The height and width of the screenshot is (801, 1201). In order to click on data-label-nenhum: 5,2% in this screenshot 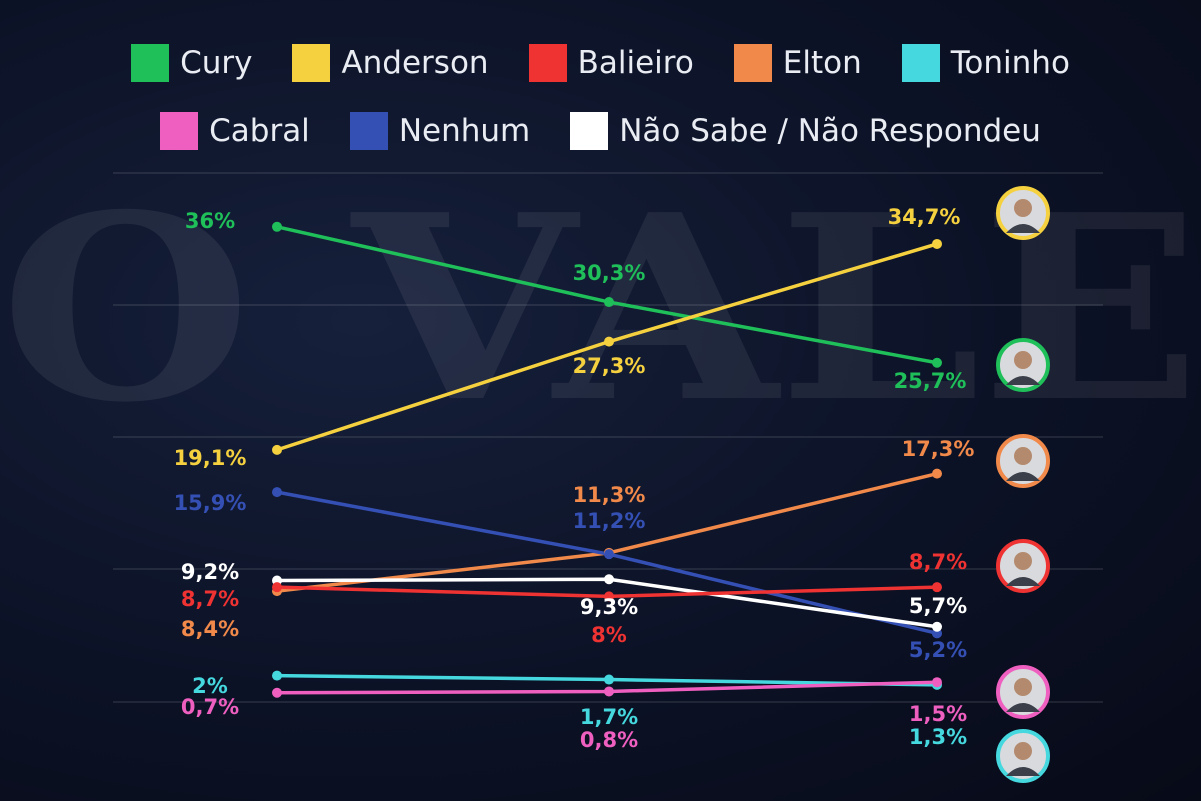, I will do `click(938, 650)`.